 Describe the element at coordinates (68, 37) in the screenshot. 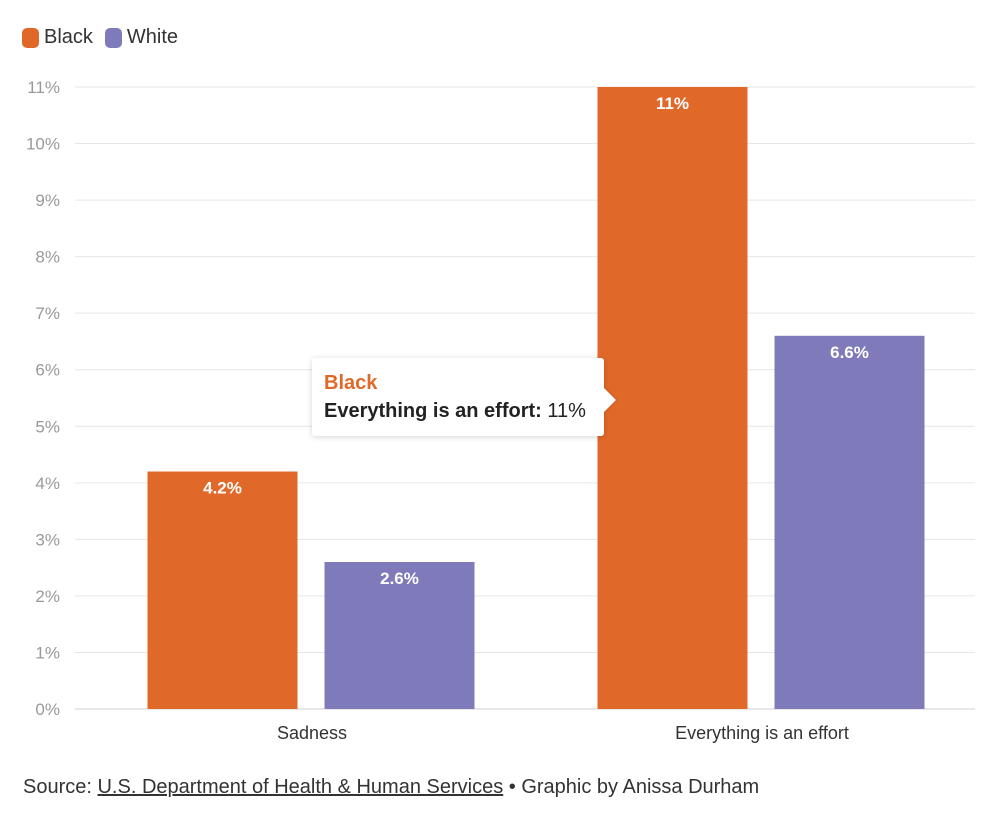

I see `legend-label: Black` at that location.